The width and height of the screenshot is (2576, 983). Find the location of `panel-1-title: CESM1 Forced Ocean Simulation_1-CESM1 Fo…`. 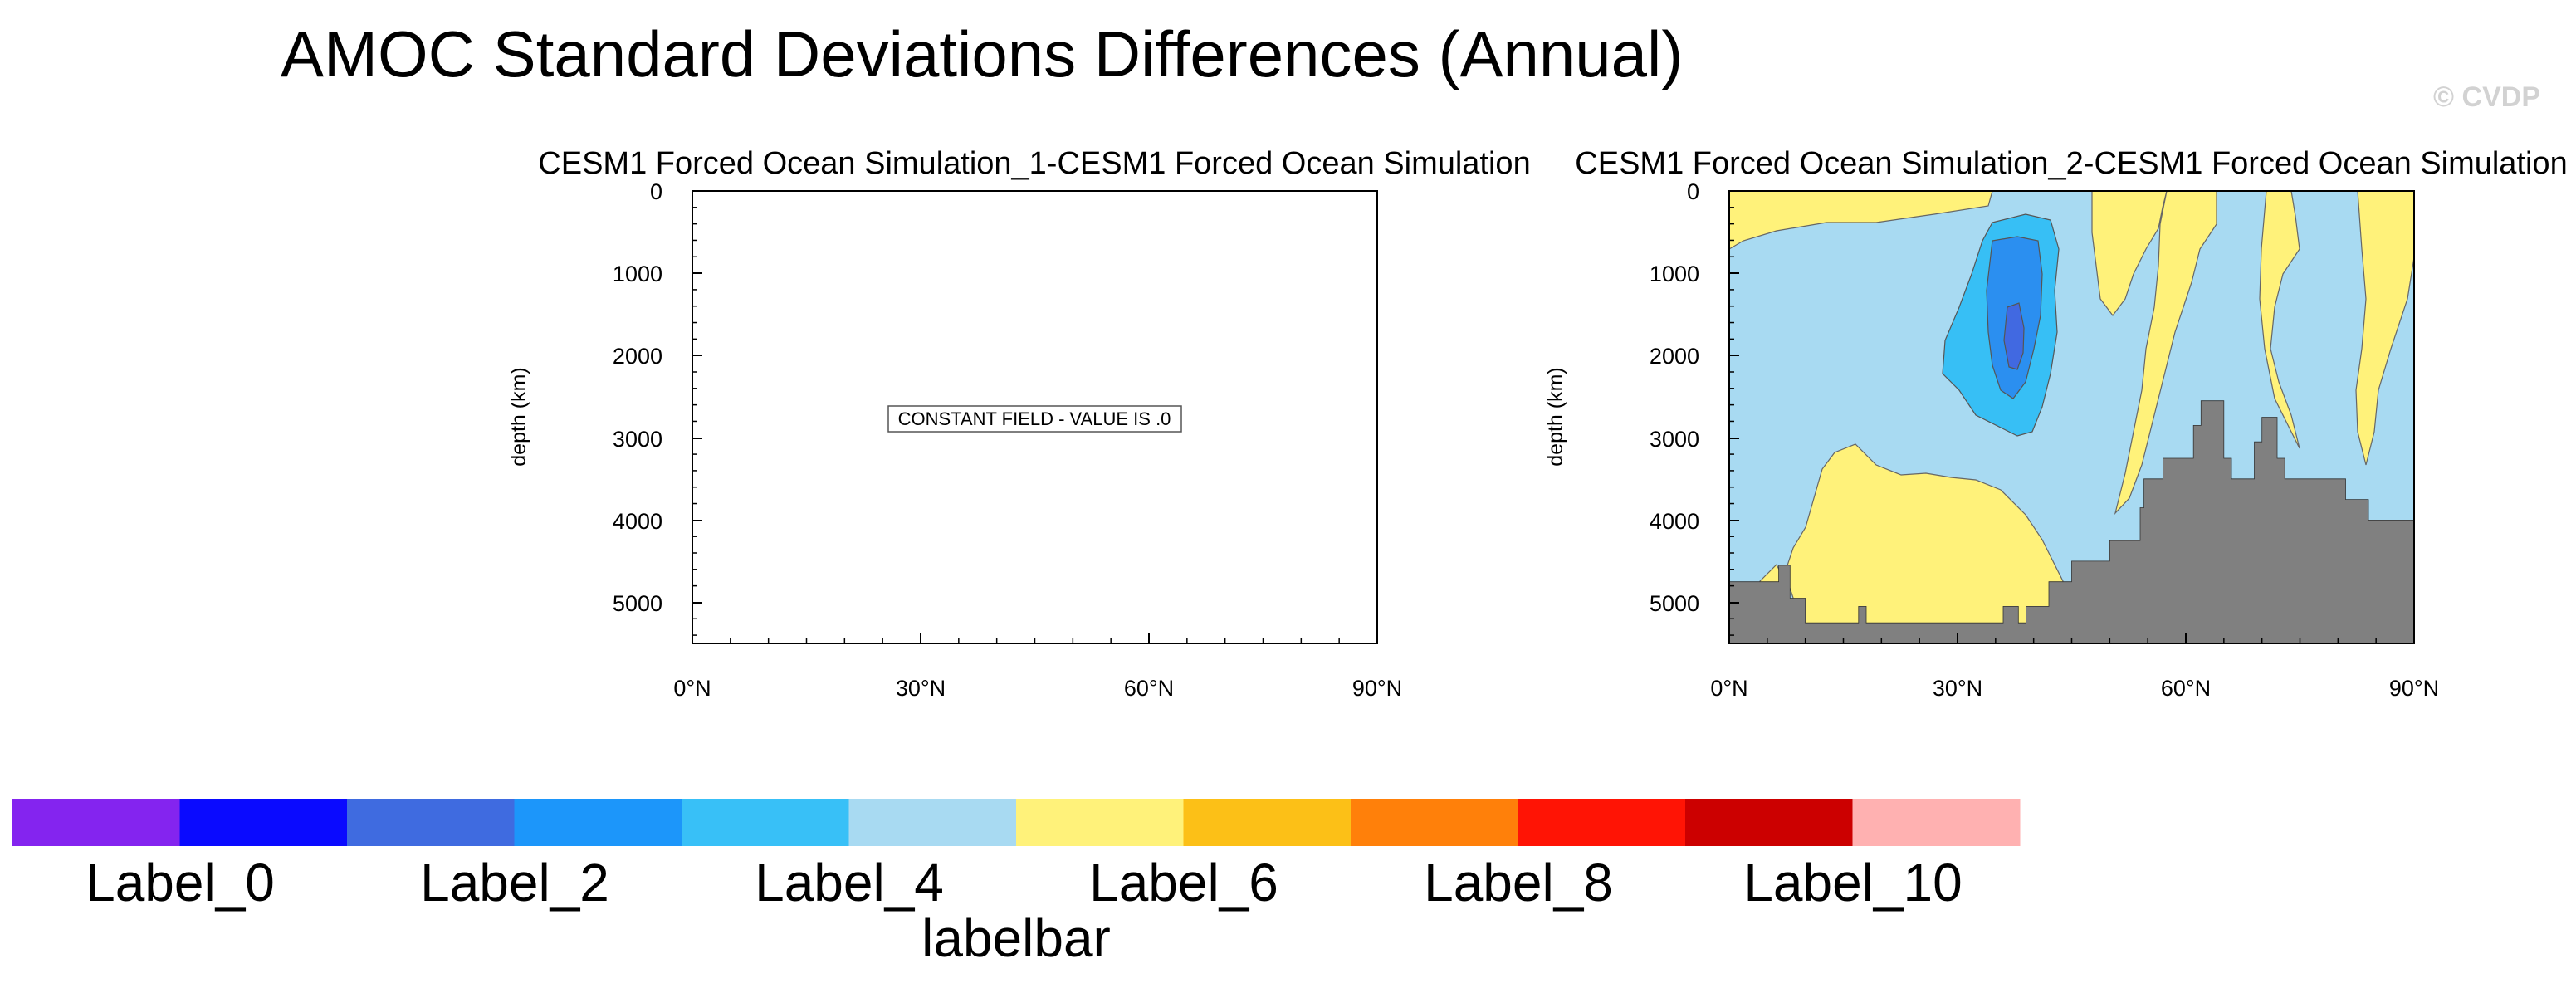

panel-1-title: CESM1 Forced Ocean Simulation_1-CESM1 Fo… is located at coordinates (1034, 163).